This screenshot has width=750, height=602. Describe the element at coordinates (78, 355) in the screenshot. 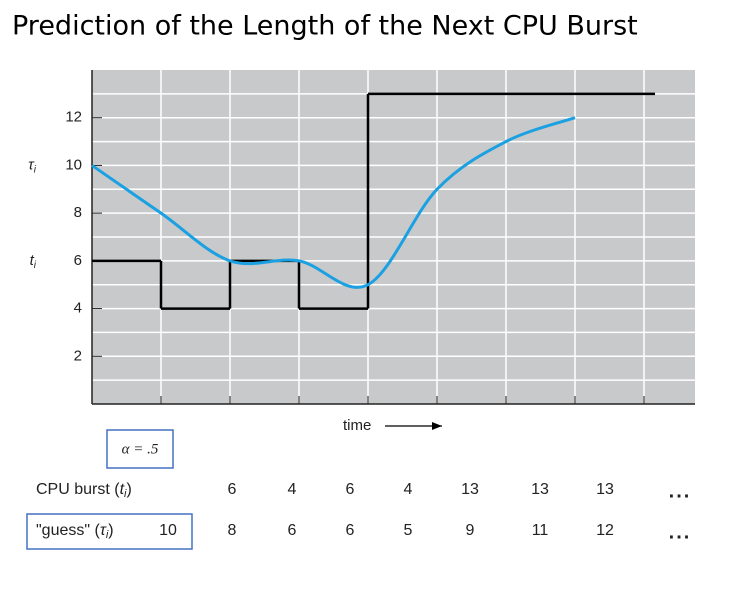

I see `y-tick-label: 2` at that location.